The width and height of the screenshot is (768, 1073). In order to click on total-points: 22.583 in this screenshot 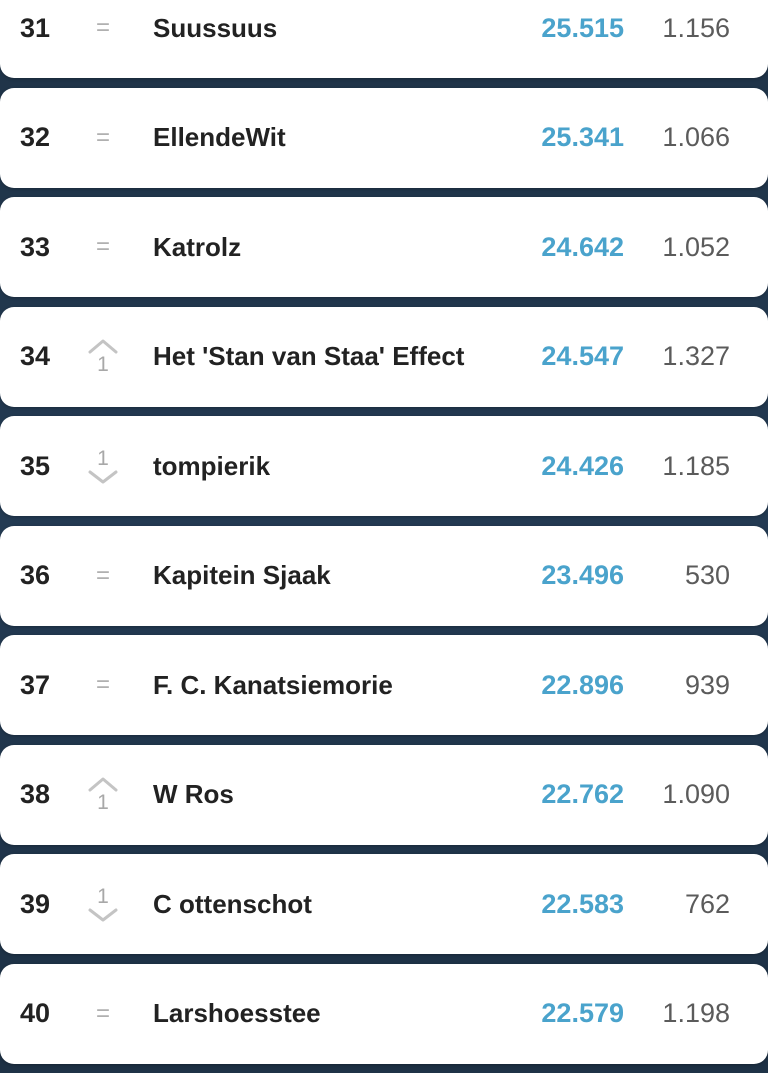, I will do `click(582, 903)`.